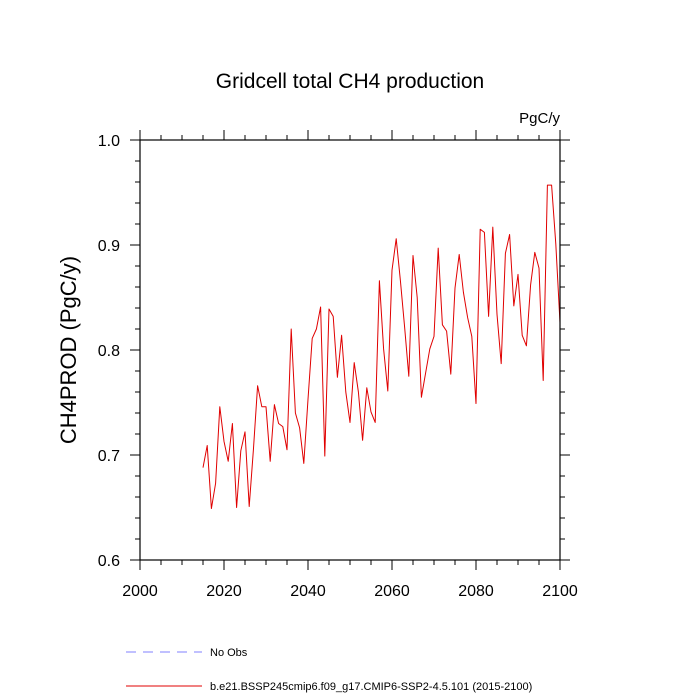 The image size is (700, 700). I want to click on x-tick-label: 2000, so click(140, 591).